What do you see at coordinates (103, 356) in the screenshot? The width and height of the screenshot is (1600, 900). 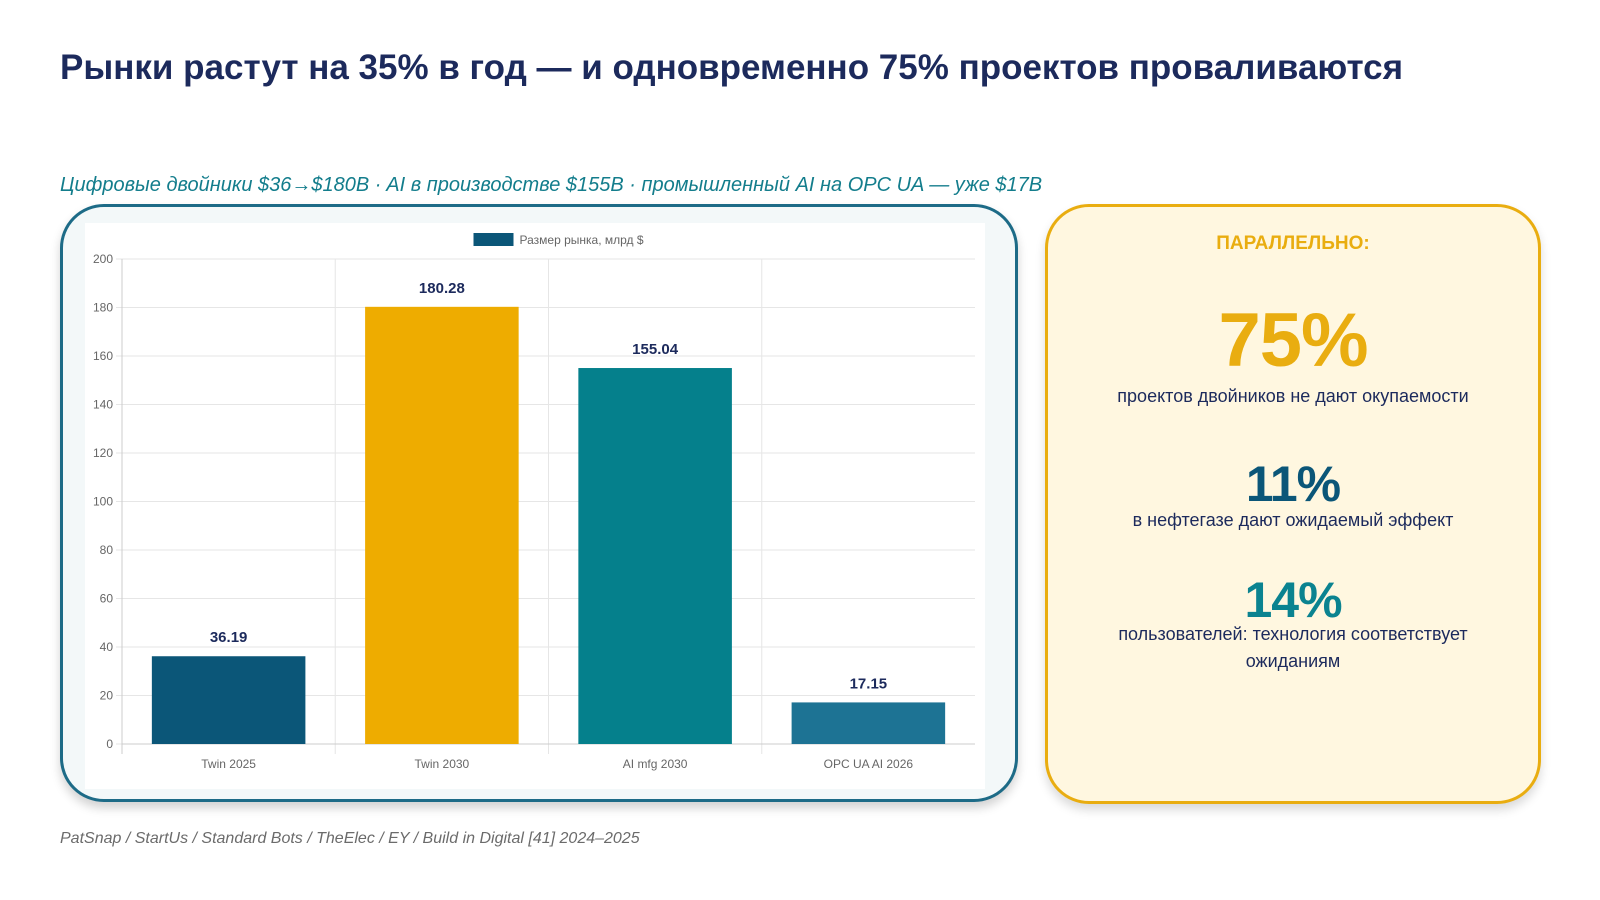 I see `y-tick-label: 160` at bounding box center [103, 356].